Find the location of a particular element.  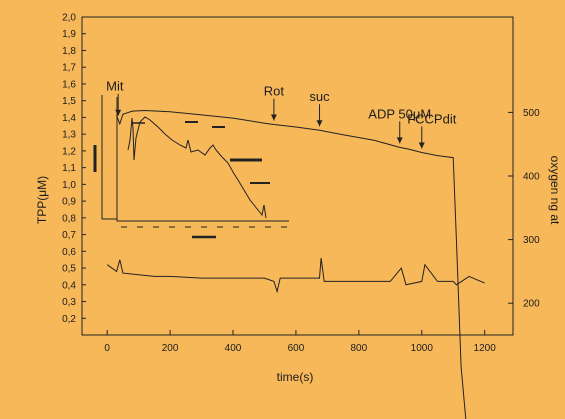

left-tick-label: 1,2 is located at coordinates (69, 151).